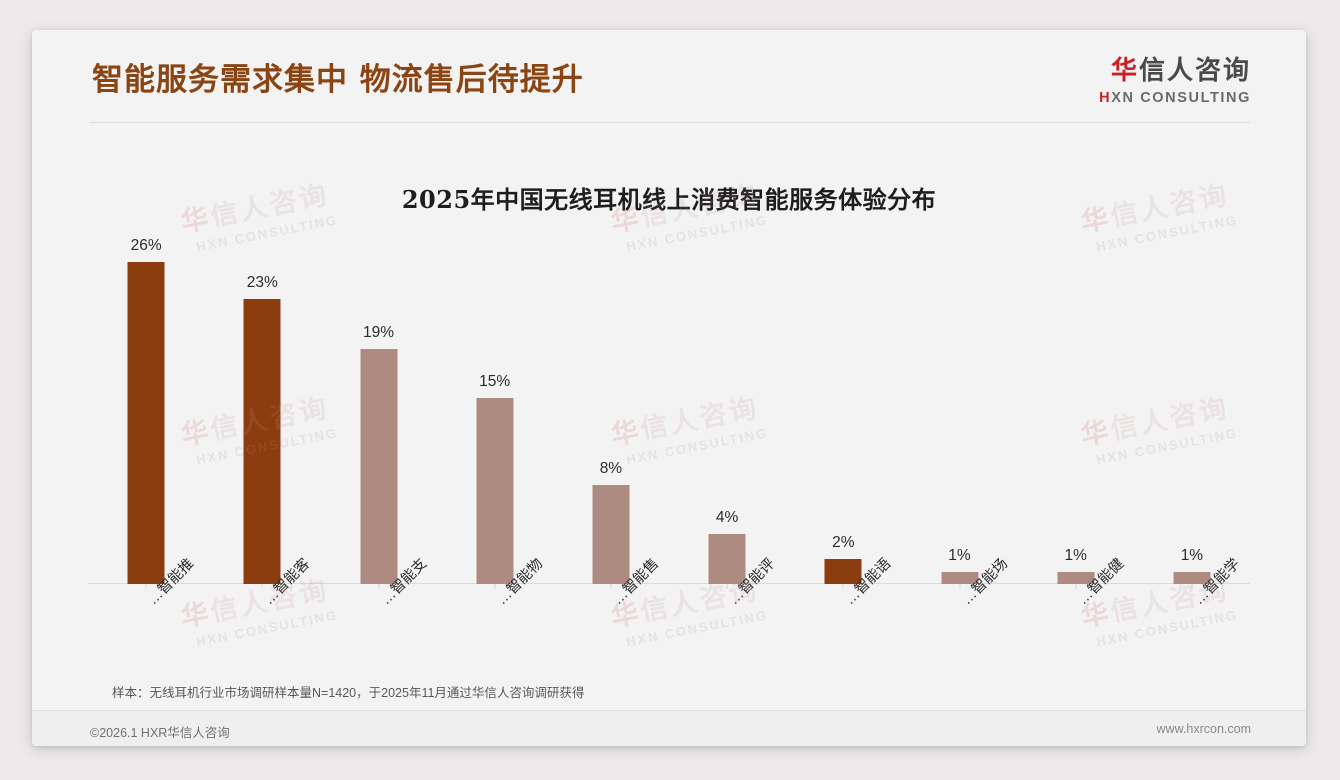 This screenshot has width=1340, height=780. Describe the element at coordinates (160, 733) in the screenshot. I see `copyright-text: ©2026.1 HXR华信人咨询` at that location.